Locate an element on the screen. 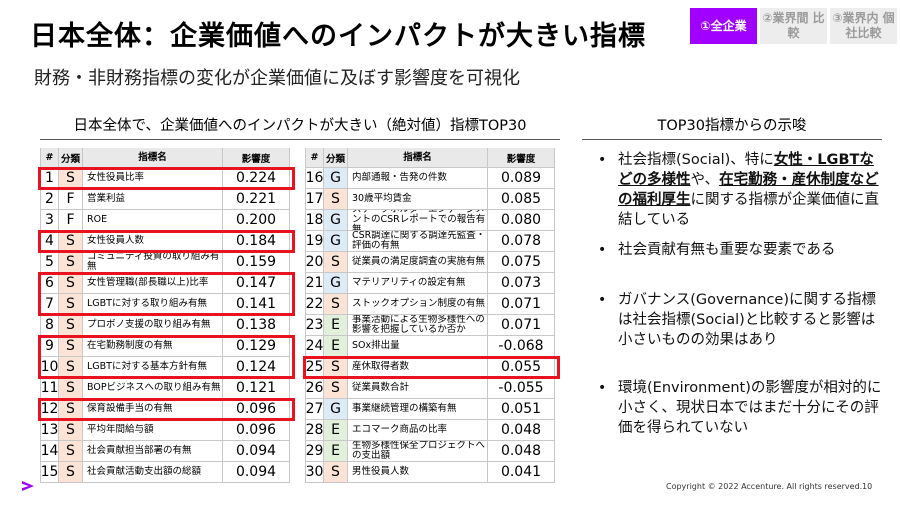 This screenshot has height=506, width=900. impact-value-cell: 0.071 is located at coordinates (521, 325).